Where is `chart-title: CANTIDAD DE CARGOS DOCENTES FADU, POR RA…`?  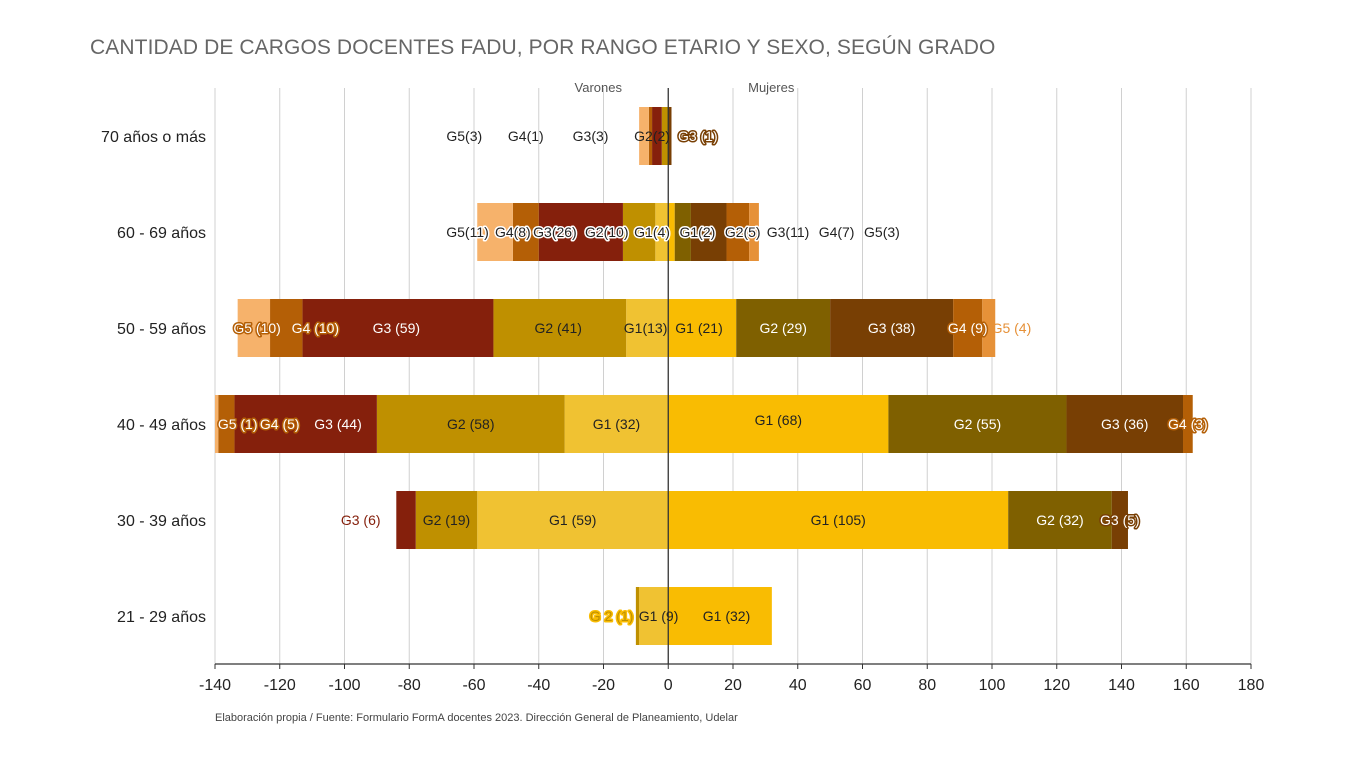 chart-title: CANTIDAD DE CARGOS DOCENTES FADU, POR RA… is located at coordinates (543, 47).